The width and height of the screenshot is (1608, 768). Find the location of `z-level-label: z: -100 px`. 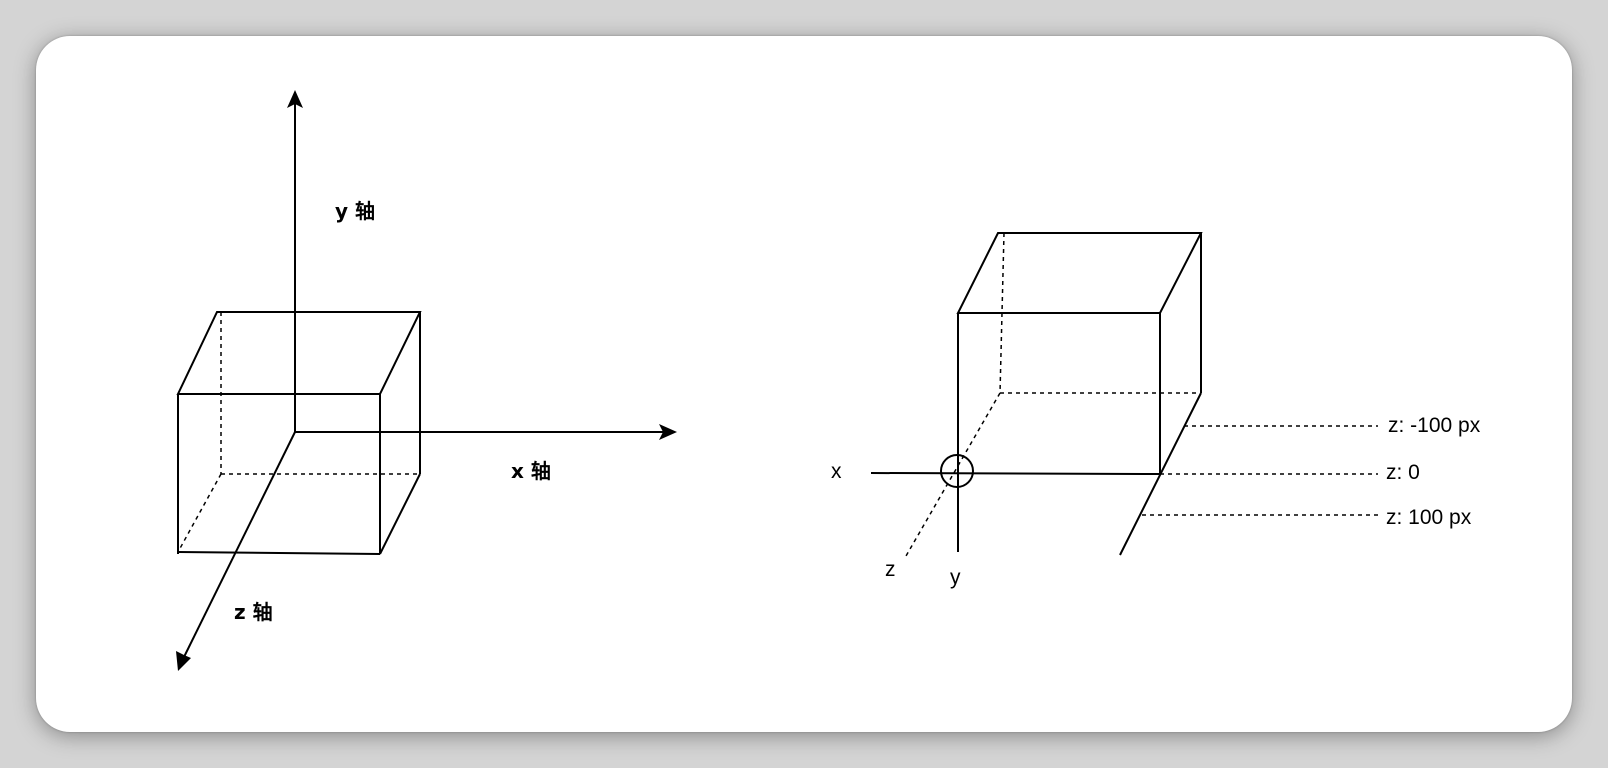

z-level-label: z: -100 px is located at coordinates (1434, 425).